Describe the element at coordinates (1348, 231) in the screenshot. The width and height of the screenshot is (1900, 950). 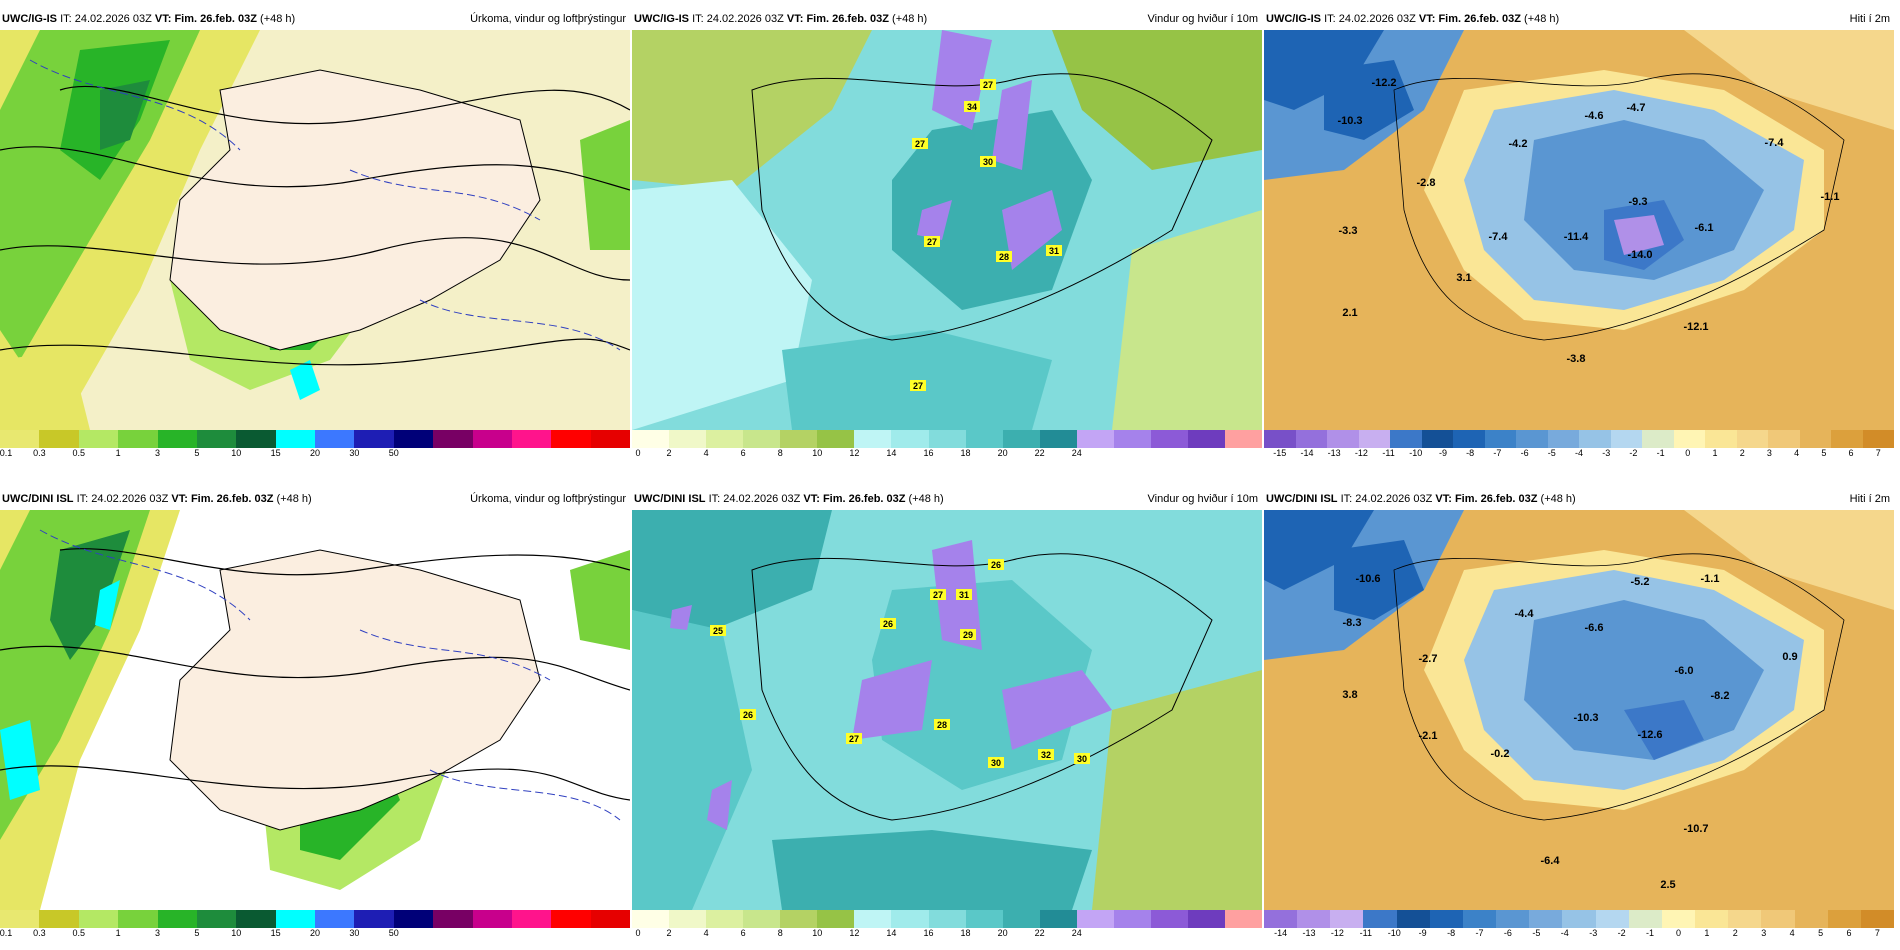
I see `temperature-label: -3.3` at that location.